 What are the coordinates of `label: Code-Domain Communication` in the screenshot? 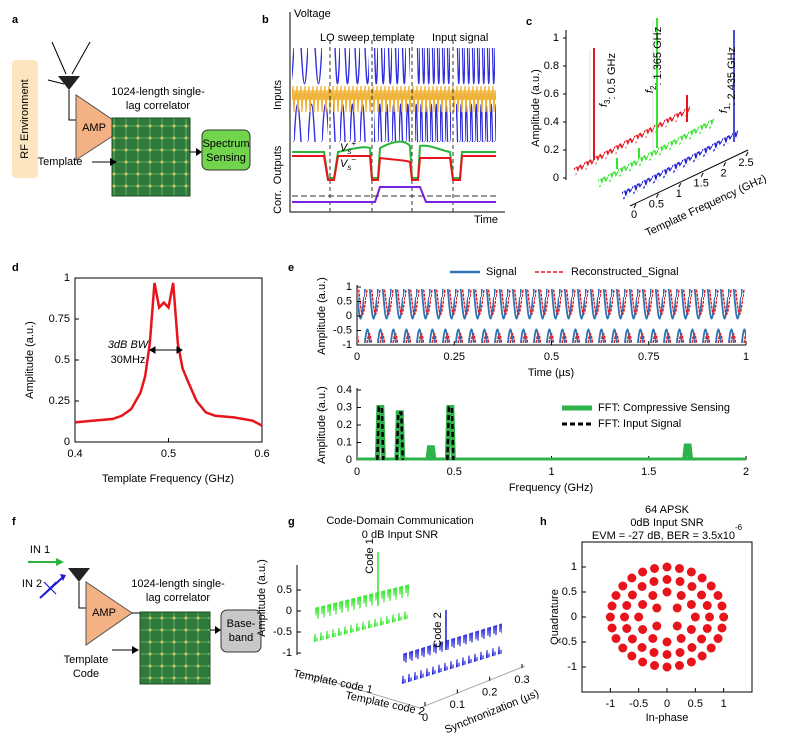 It's located at (399, 521).